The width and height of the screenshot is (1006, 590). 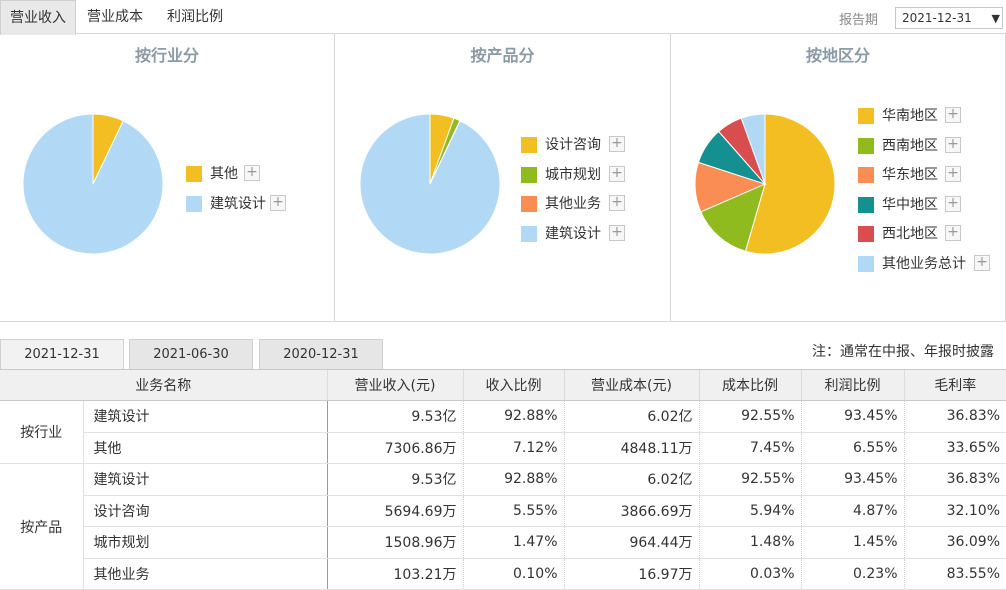 I want to click on revenue-cell: 5694.69万, so click(x=394, y=511).